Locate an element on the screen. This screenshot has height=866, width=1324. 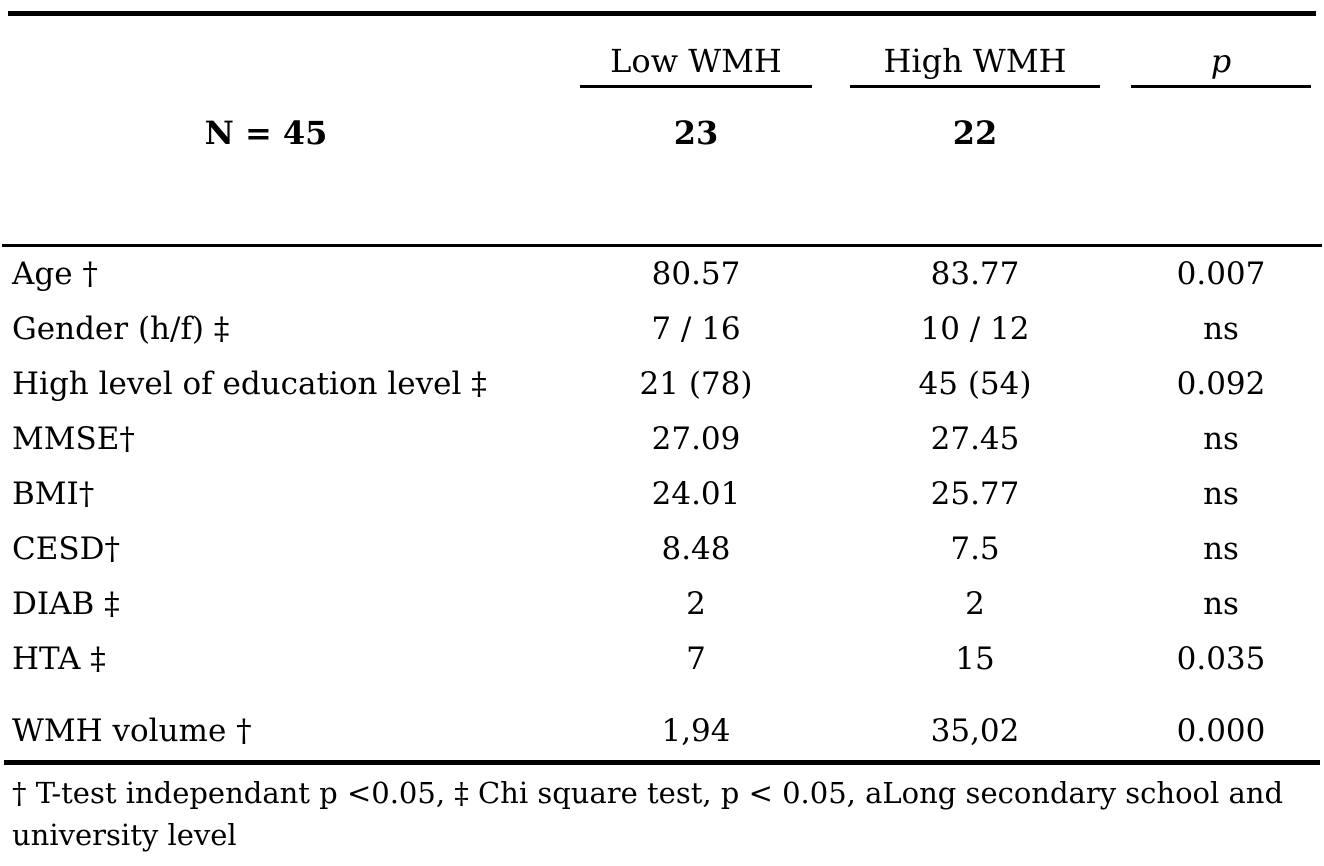
row-low-value: 7 is located at coordinates (696, 659).